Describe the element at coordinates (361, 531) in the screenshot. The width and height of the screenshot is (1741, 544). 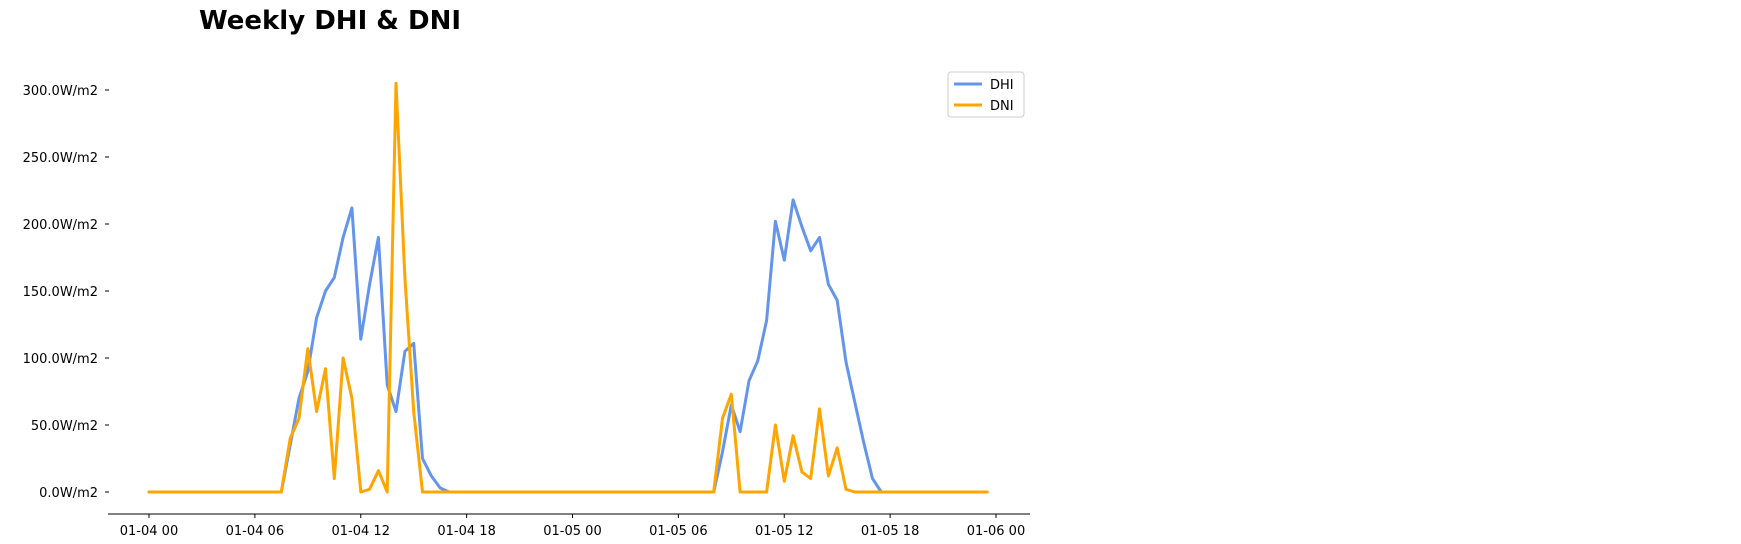
I see `x-tick-label: 01-04 12` at that location.